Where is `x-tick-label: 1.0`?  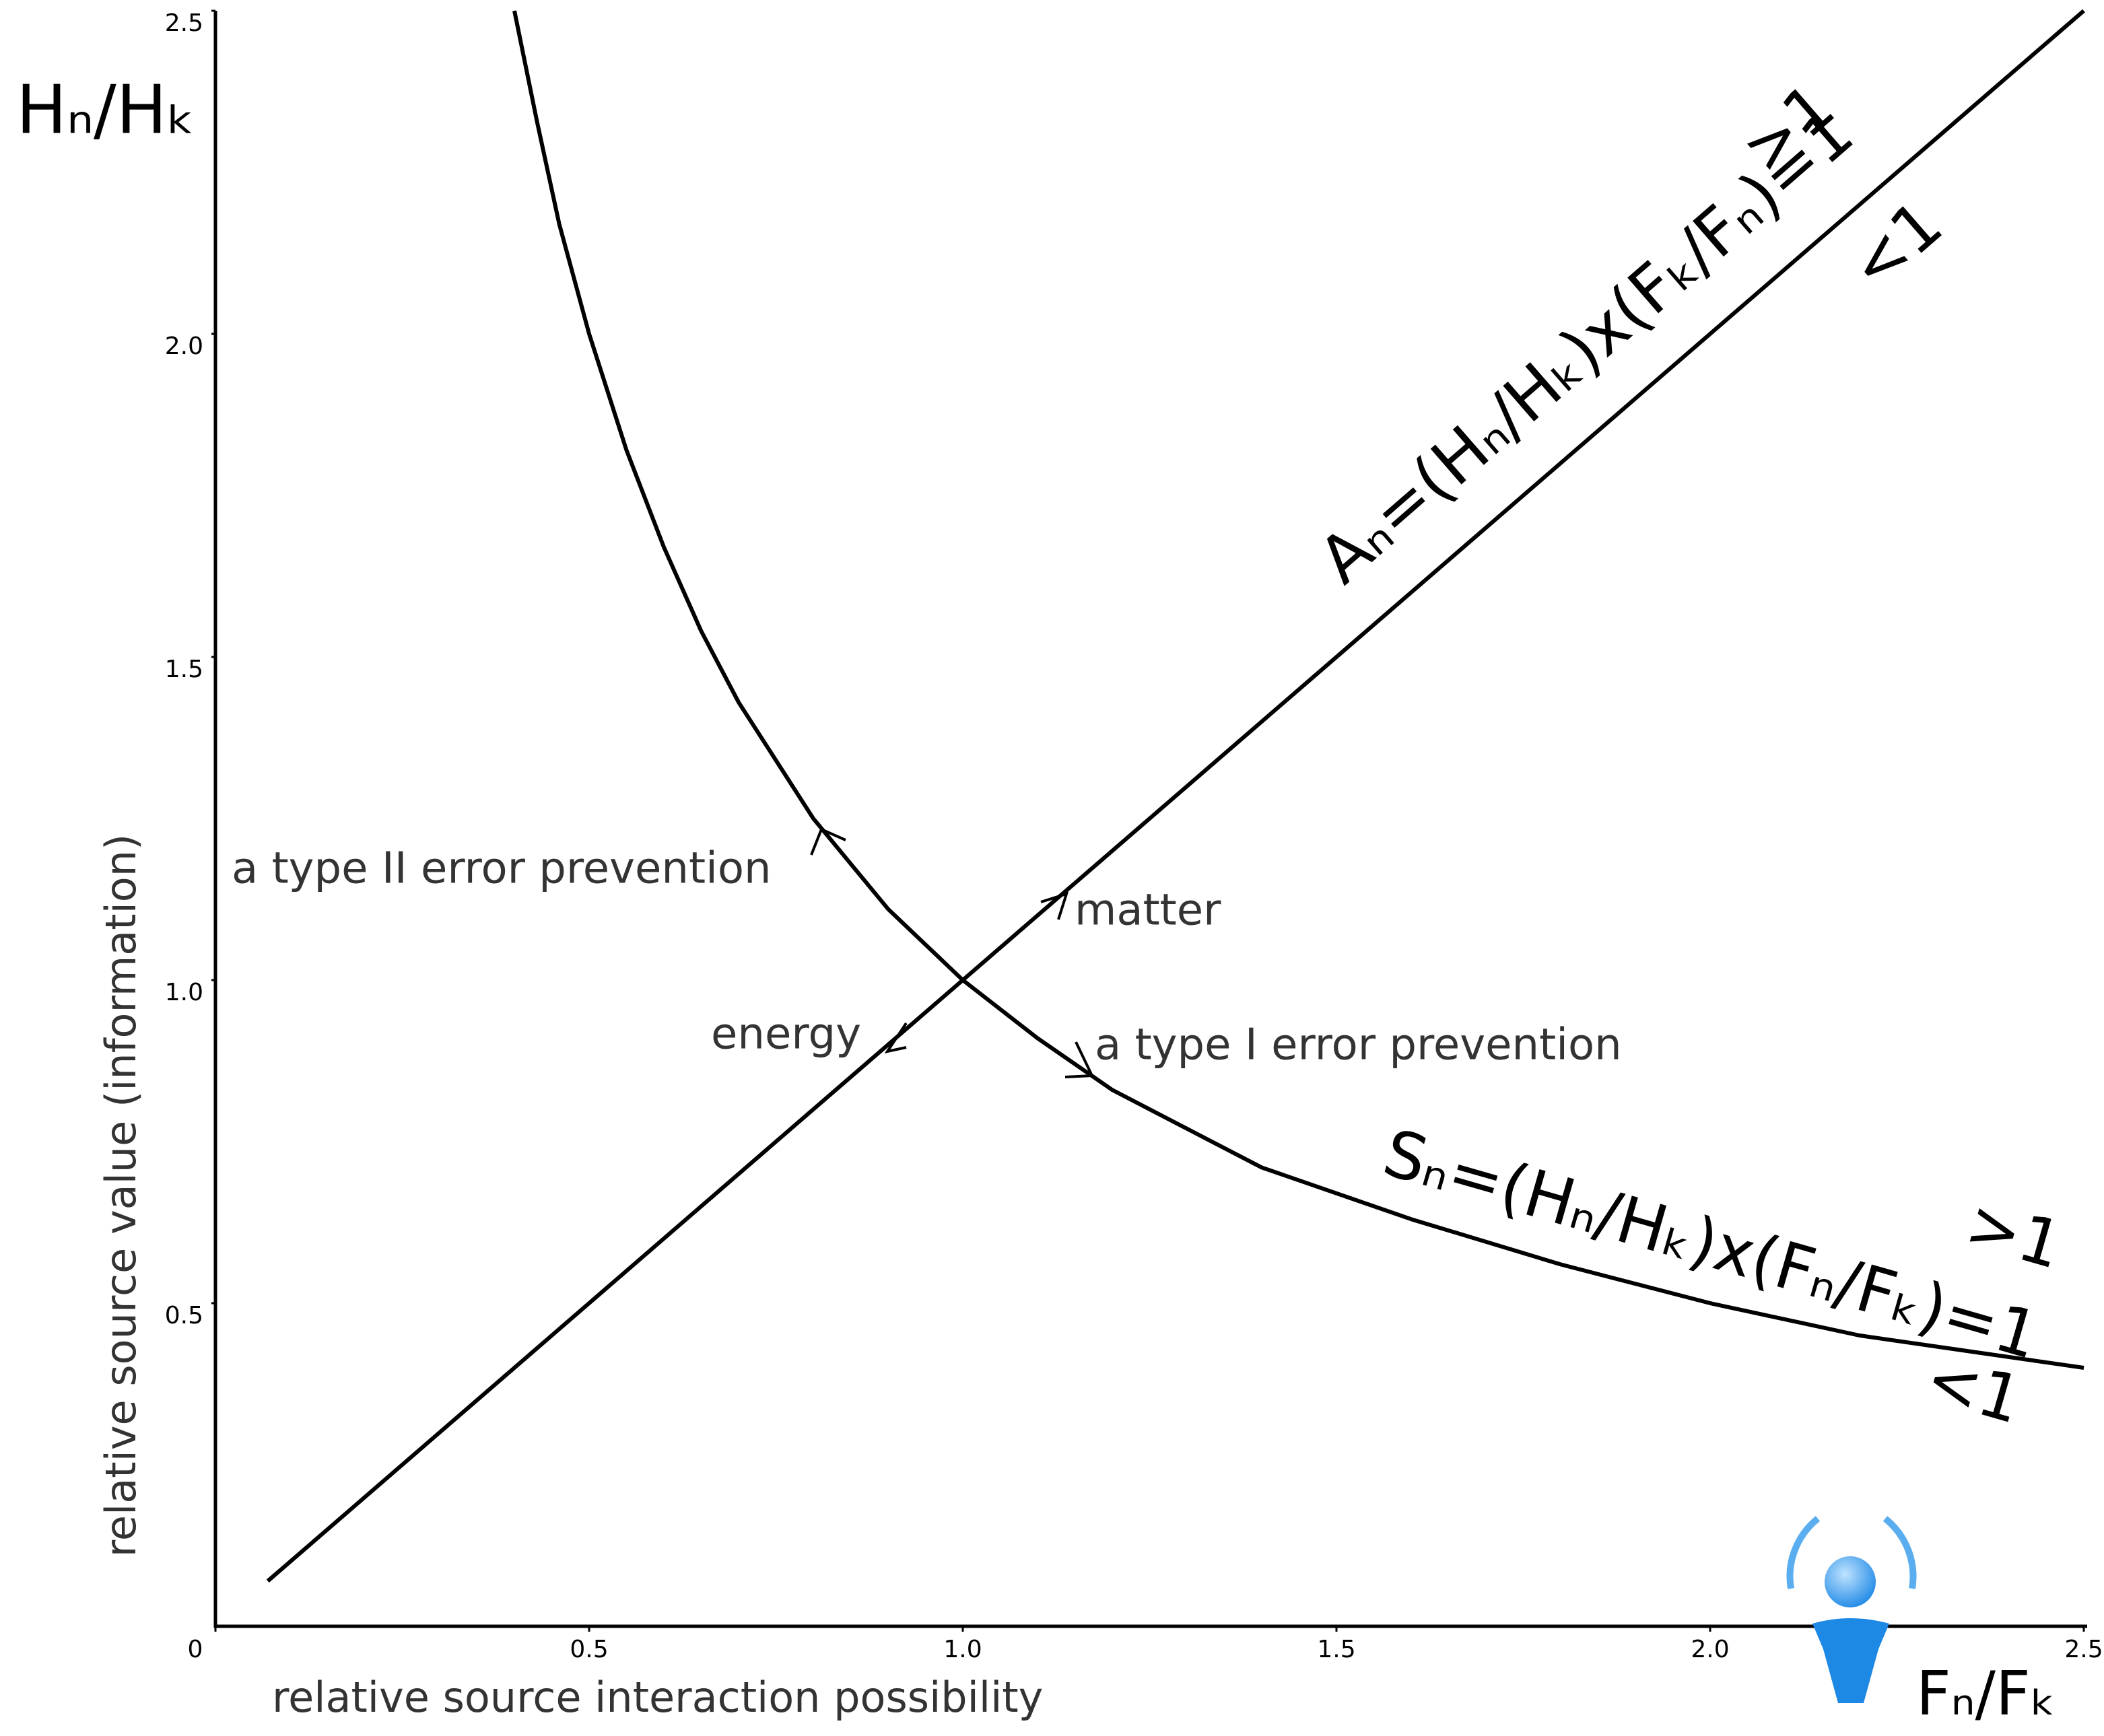
x-tick-label: 1.0 is located at coordinates (962, 1649).